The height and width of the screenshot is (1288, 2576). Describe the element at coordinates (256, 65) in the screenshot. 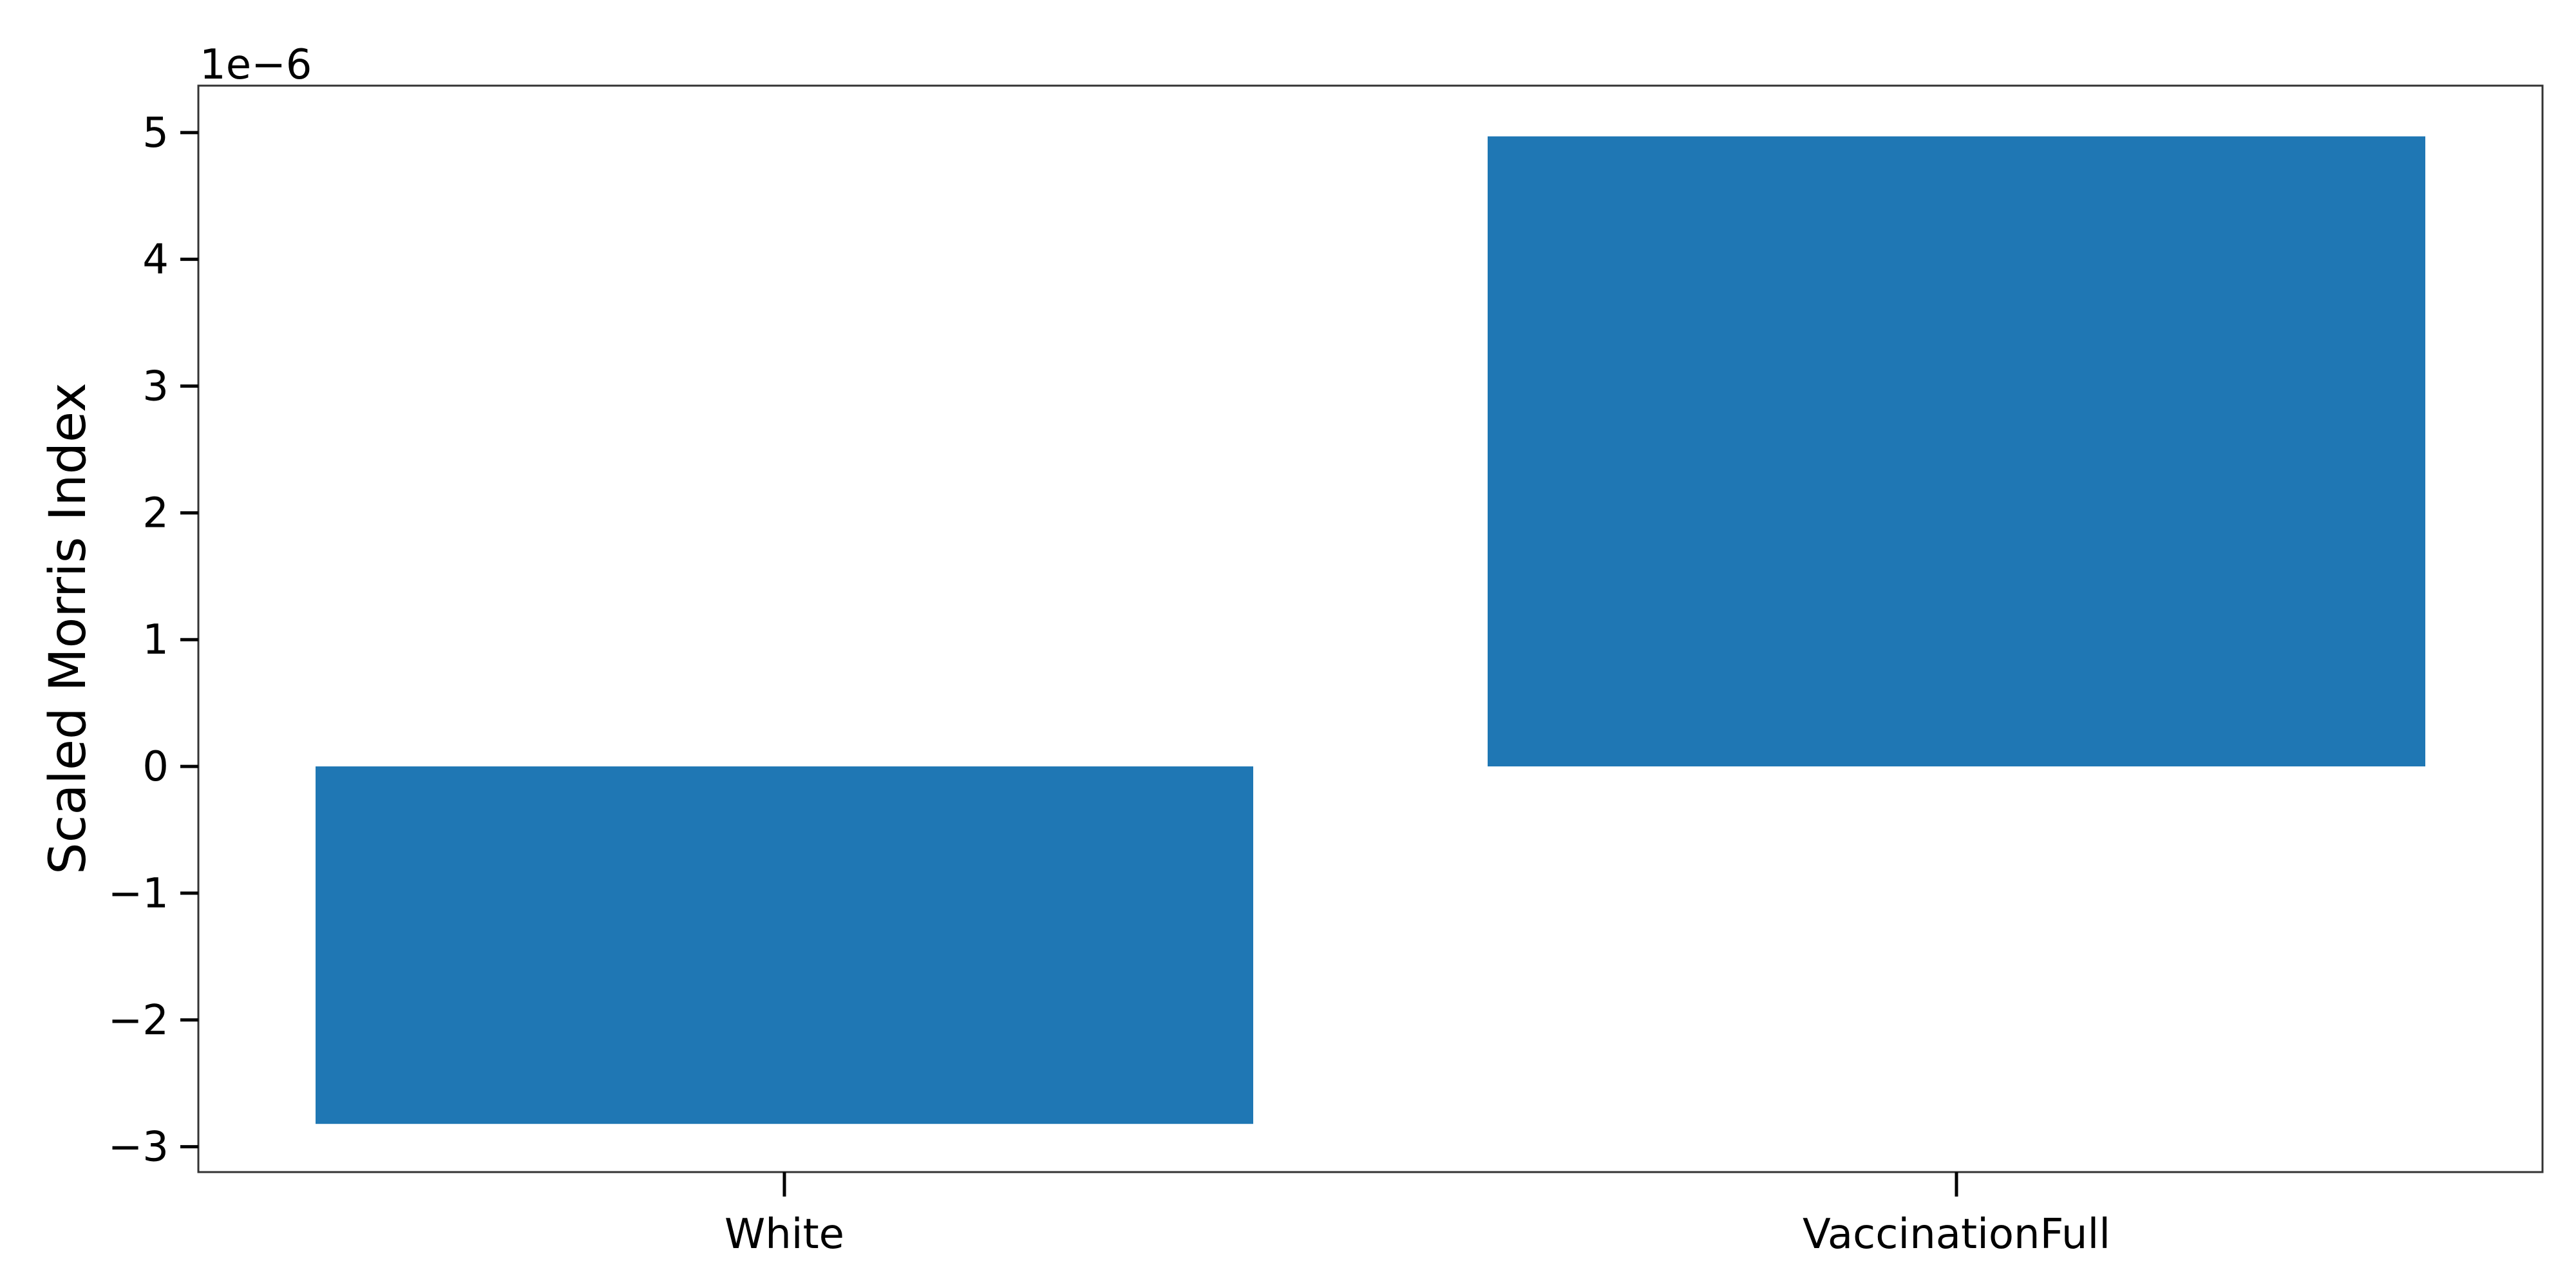

I see `y-axis-offset-label: 1e−6` at that location.